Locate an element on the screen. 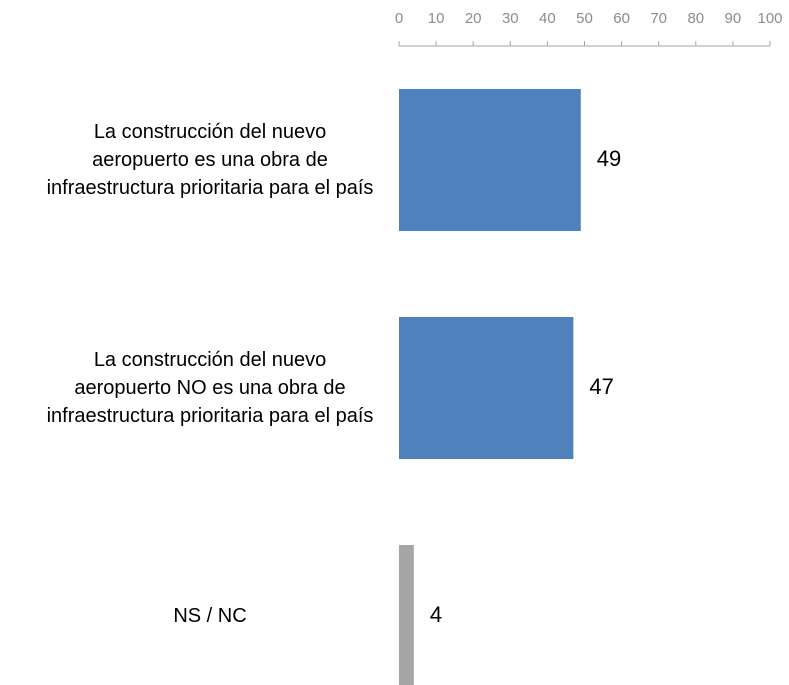 The image size is (789, 685). x-tick-label: 80 is located at coordinates (695, 18).